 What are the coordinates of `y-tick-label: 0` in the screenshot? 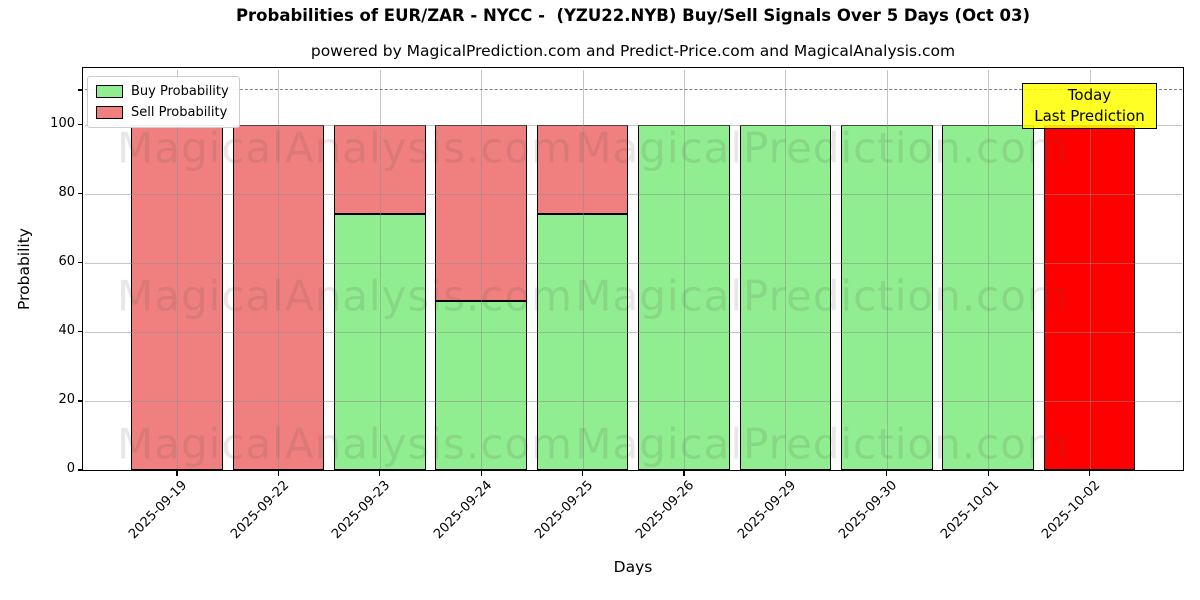 It's located at (70, 468).